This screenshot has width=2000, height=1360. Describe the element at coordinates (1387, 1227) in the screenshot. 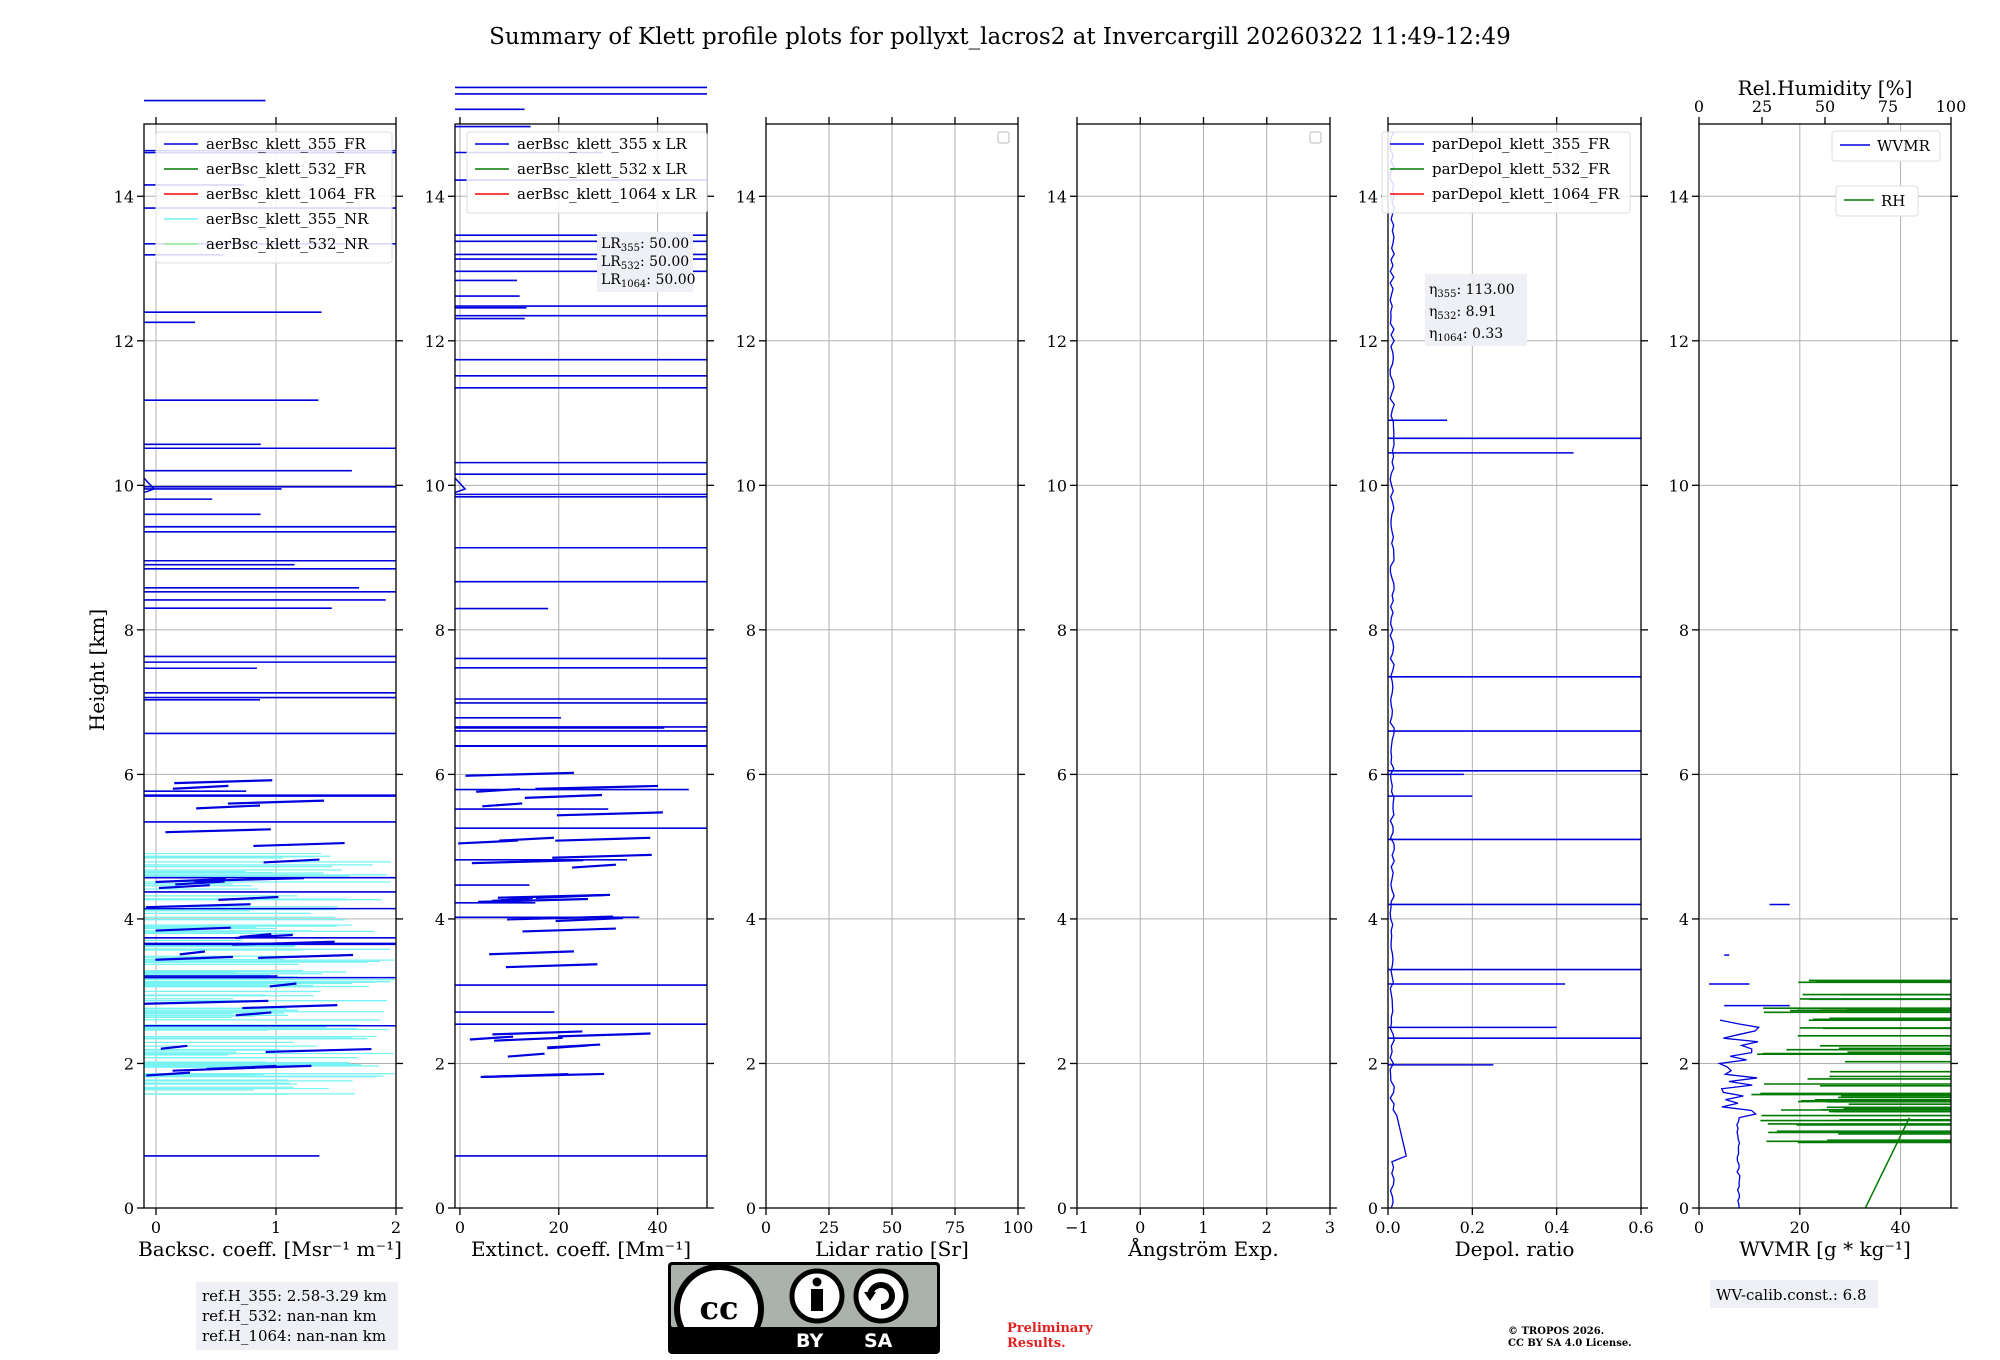

I see `x-tick-label: 0.0` at that location.